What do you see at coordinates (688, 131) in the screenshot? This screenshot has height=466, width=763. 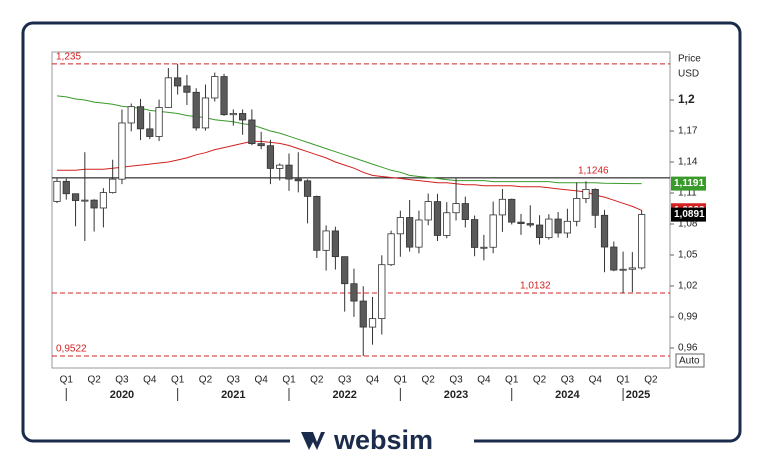 I see `y-tick-label: 1,17` at bounding box center [688, 131].